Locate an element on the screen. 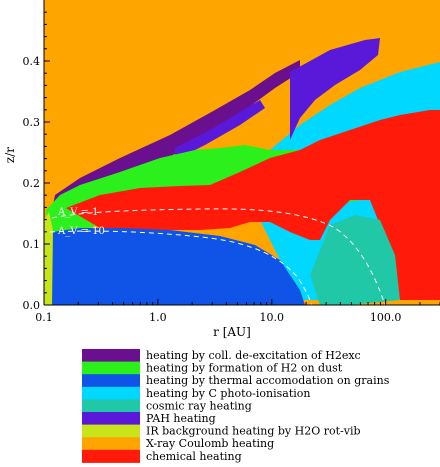  y-tick-label: 0.2 is located at coordinates (32, 183).